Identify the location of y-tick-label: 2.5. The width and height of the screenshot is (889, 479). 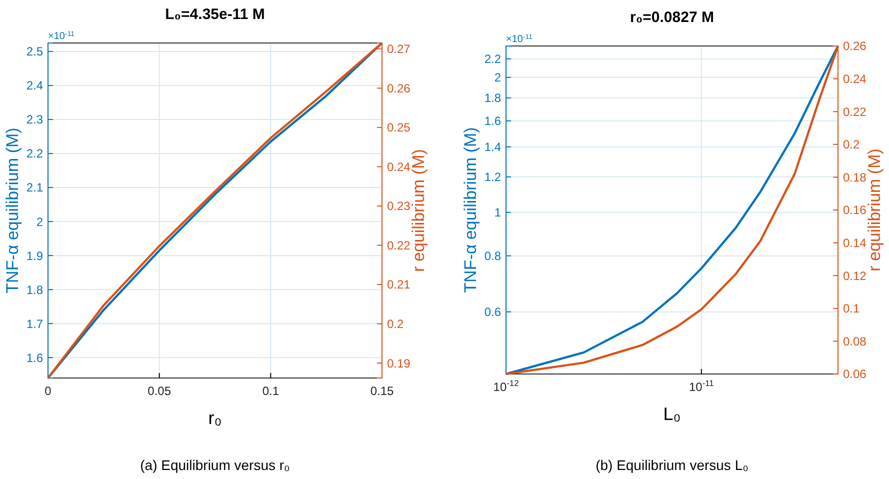
(35, 51).